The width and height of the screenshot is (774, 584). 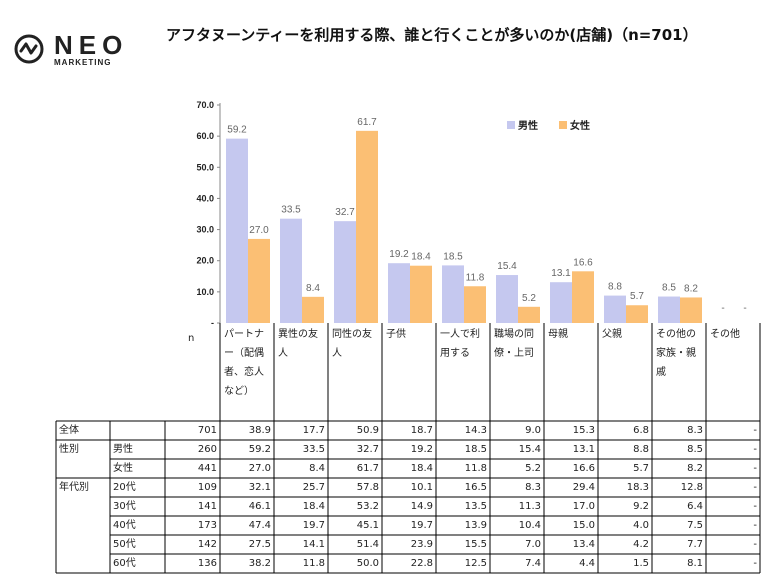 What do you see at coordinates (475, 563) in the screenshot?
I see `table-cell-value: 12.5` at bounding box center [475, 563].